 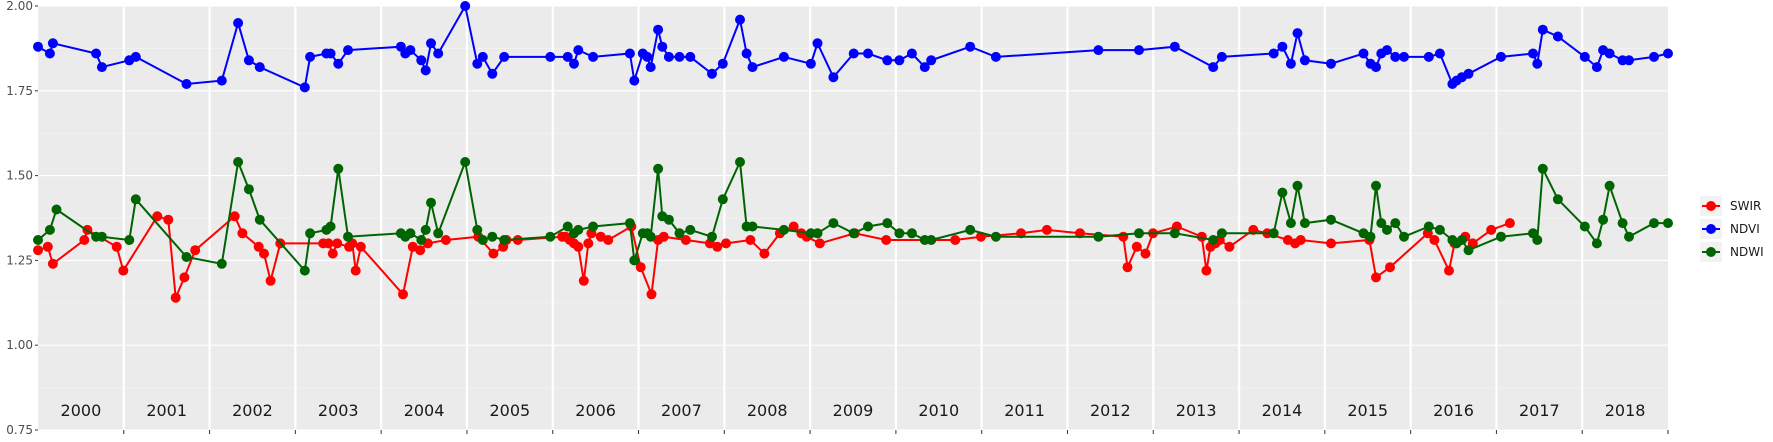 What do you see at coordinates (166, 410) in the screenshot?
I see `year-label-2001: 2001` at bounding box center [166, 410].